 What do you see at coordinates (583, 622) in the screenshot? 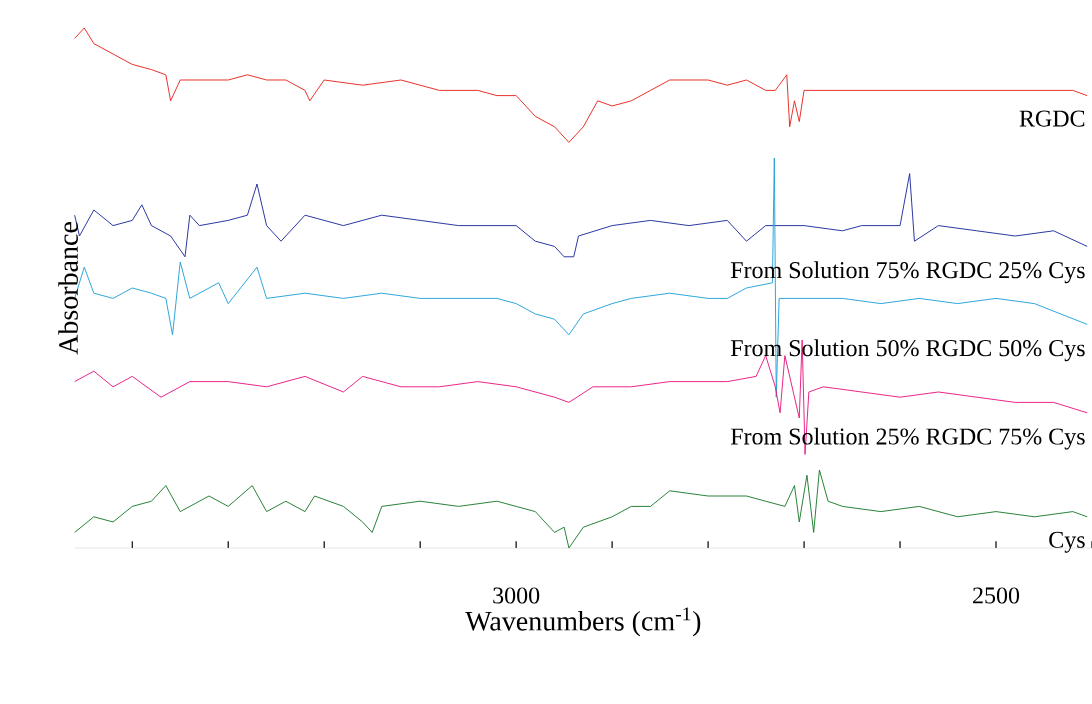
I see `x-axis-title: Wavenumbers (cm$^{-1}$)` at bounding box center [583, 622].